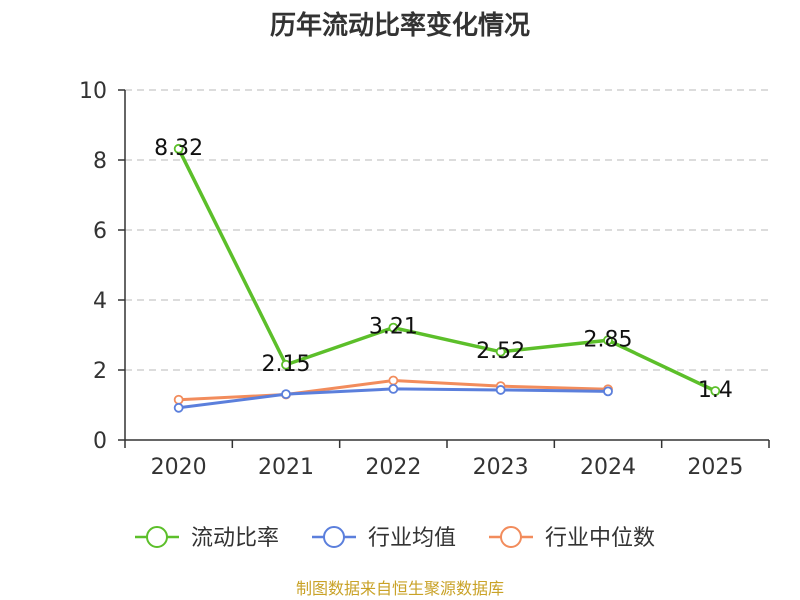 This screenshot has width=800, height=600. What do you see at coordinates (286, 467) in the screenshot?
I see `x-tick-label: 2021` at bounding box center [286, 467].